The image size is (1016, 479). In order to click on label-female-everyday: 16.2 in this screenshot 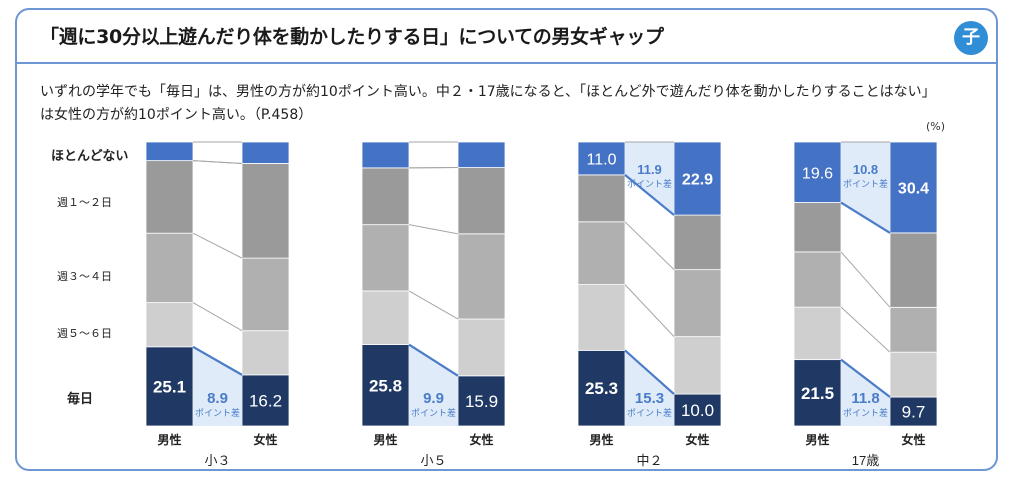, I will do `click(265, 400)`.